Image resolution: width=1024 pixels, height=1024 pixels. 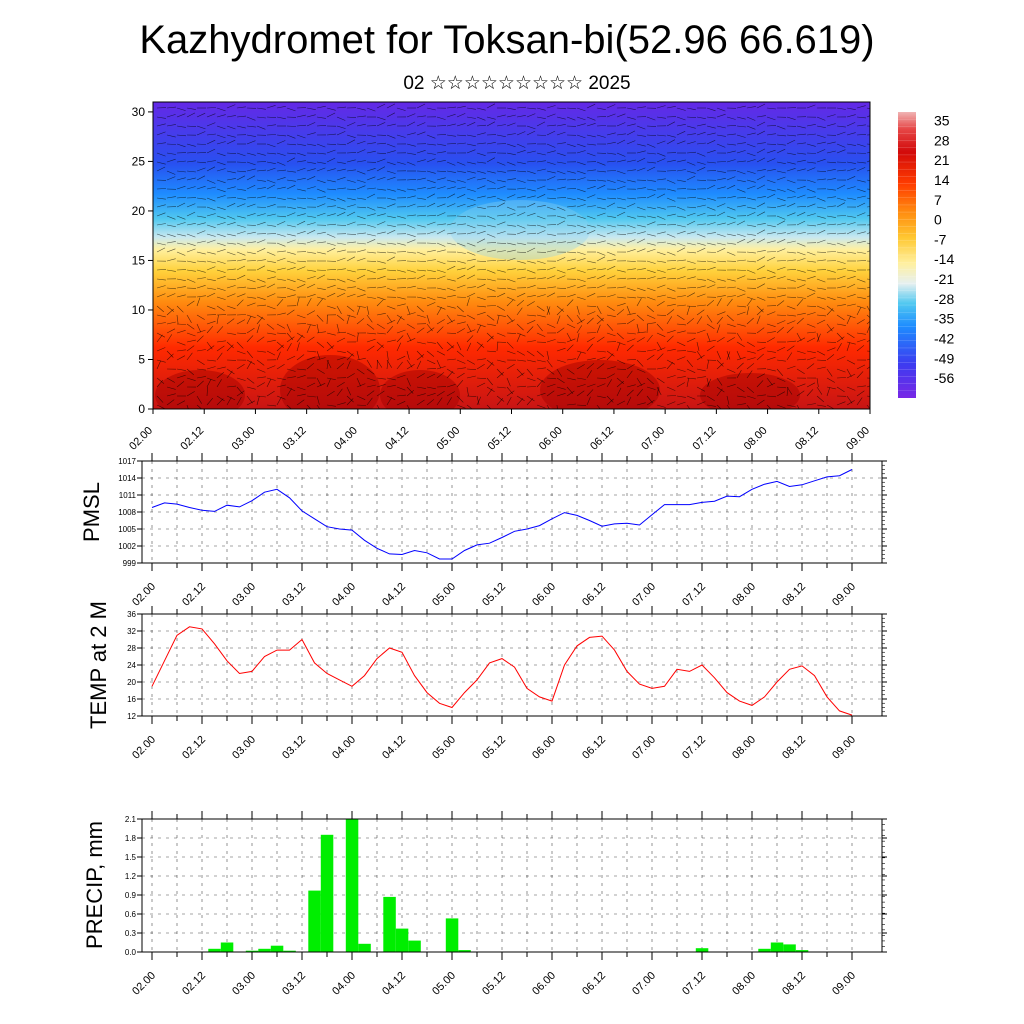 I want to click on xtick-label: 07.12, so click(x=694, y=748).